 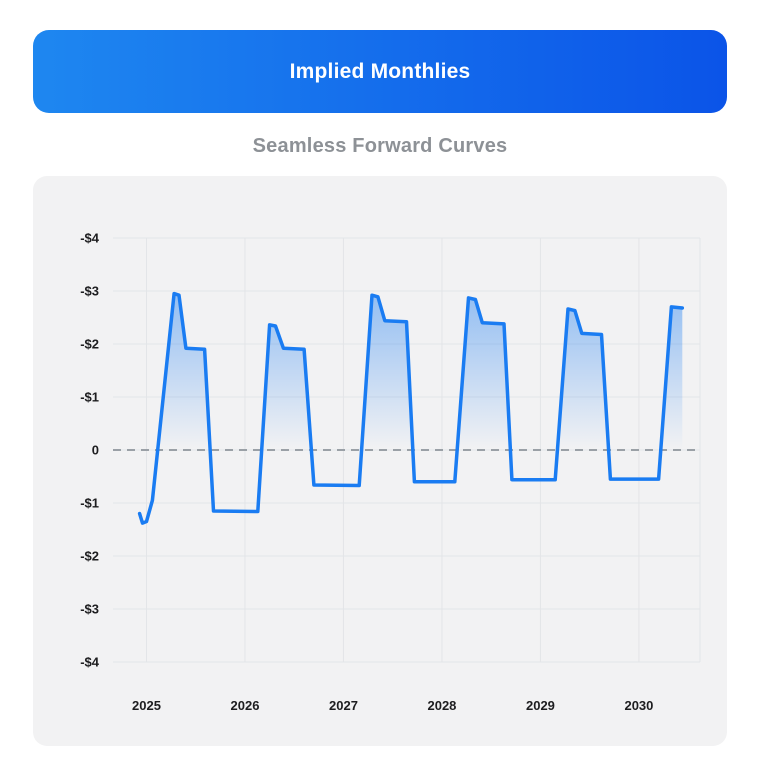 What do you see at coordinates (380, 146) in the screenshot?
I see `chart-subtitle: Seamless Forward Curves` at bounding box center [380, 146].